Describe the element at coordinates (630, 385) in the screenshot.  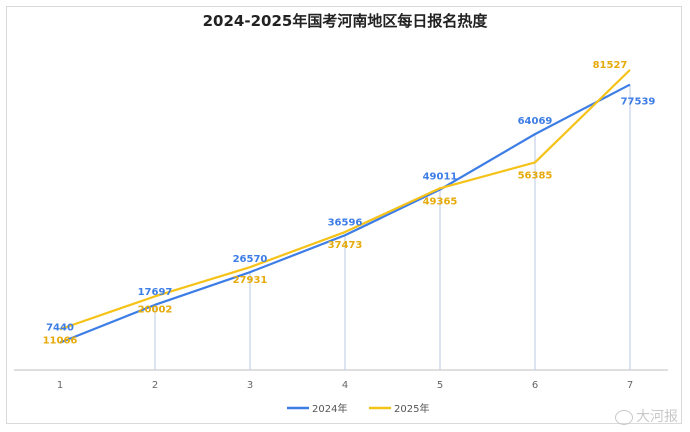
I see `x-tick-label: 7` at that location.